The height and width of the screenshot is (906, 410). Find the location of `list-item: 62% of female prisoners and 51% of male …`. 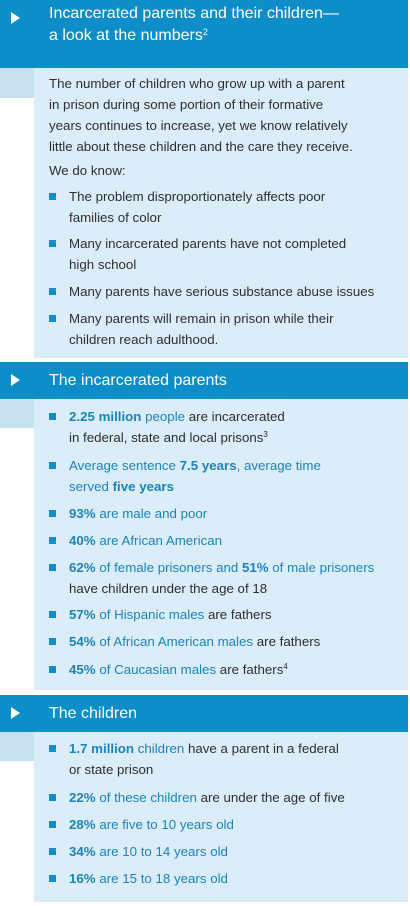

list-item: 62% of female prisoners and 51% of male … is located at coordinates (221, 578).